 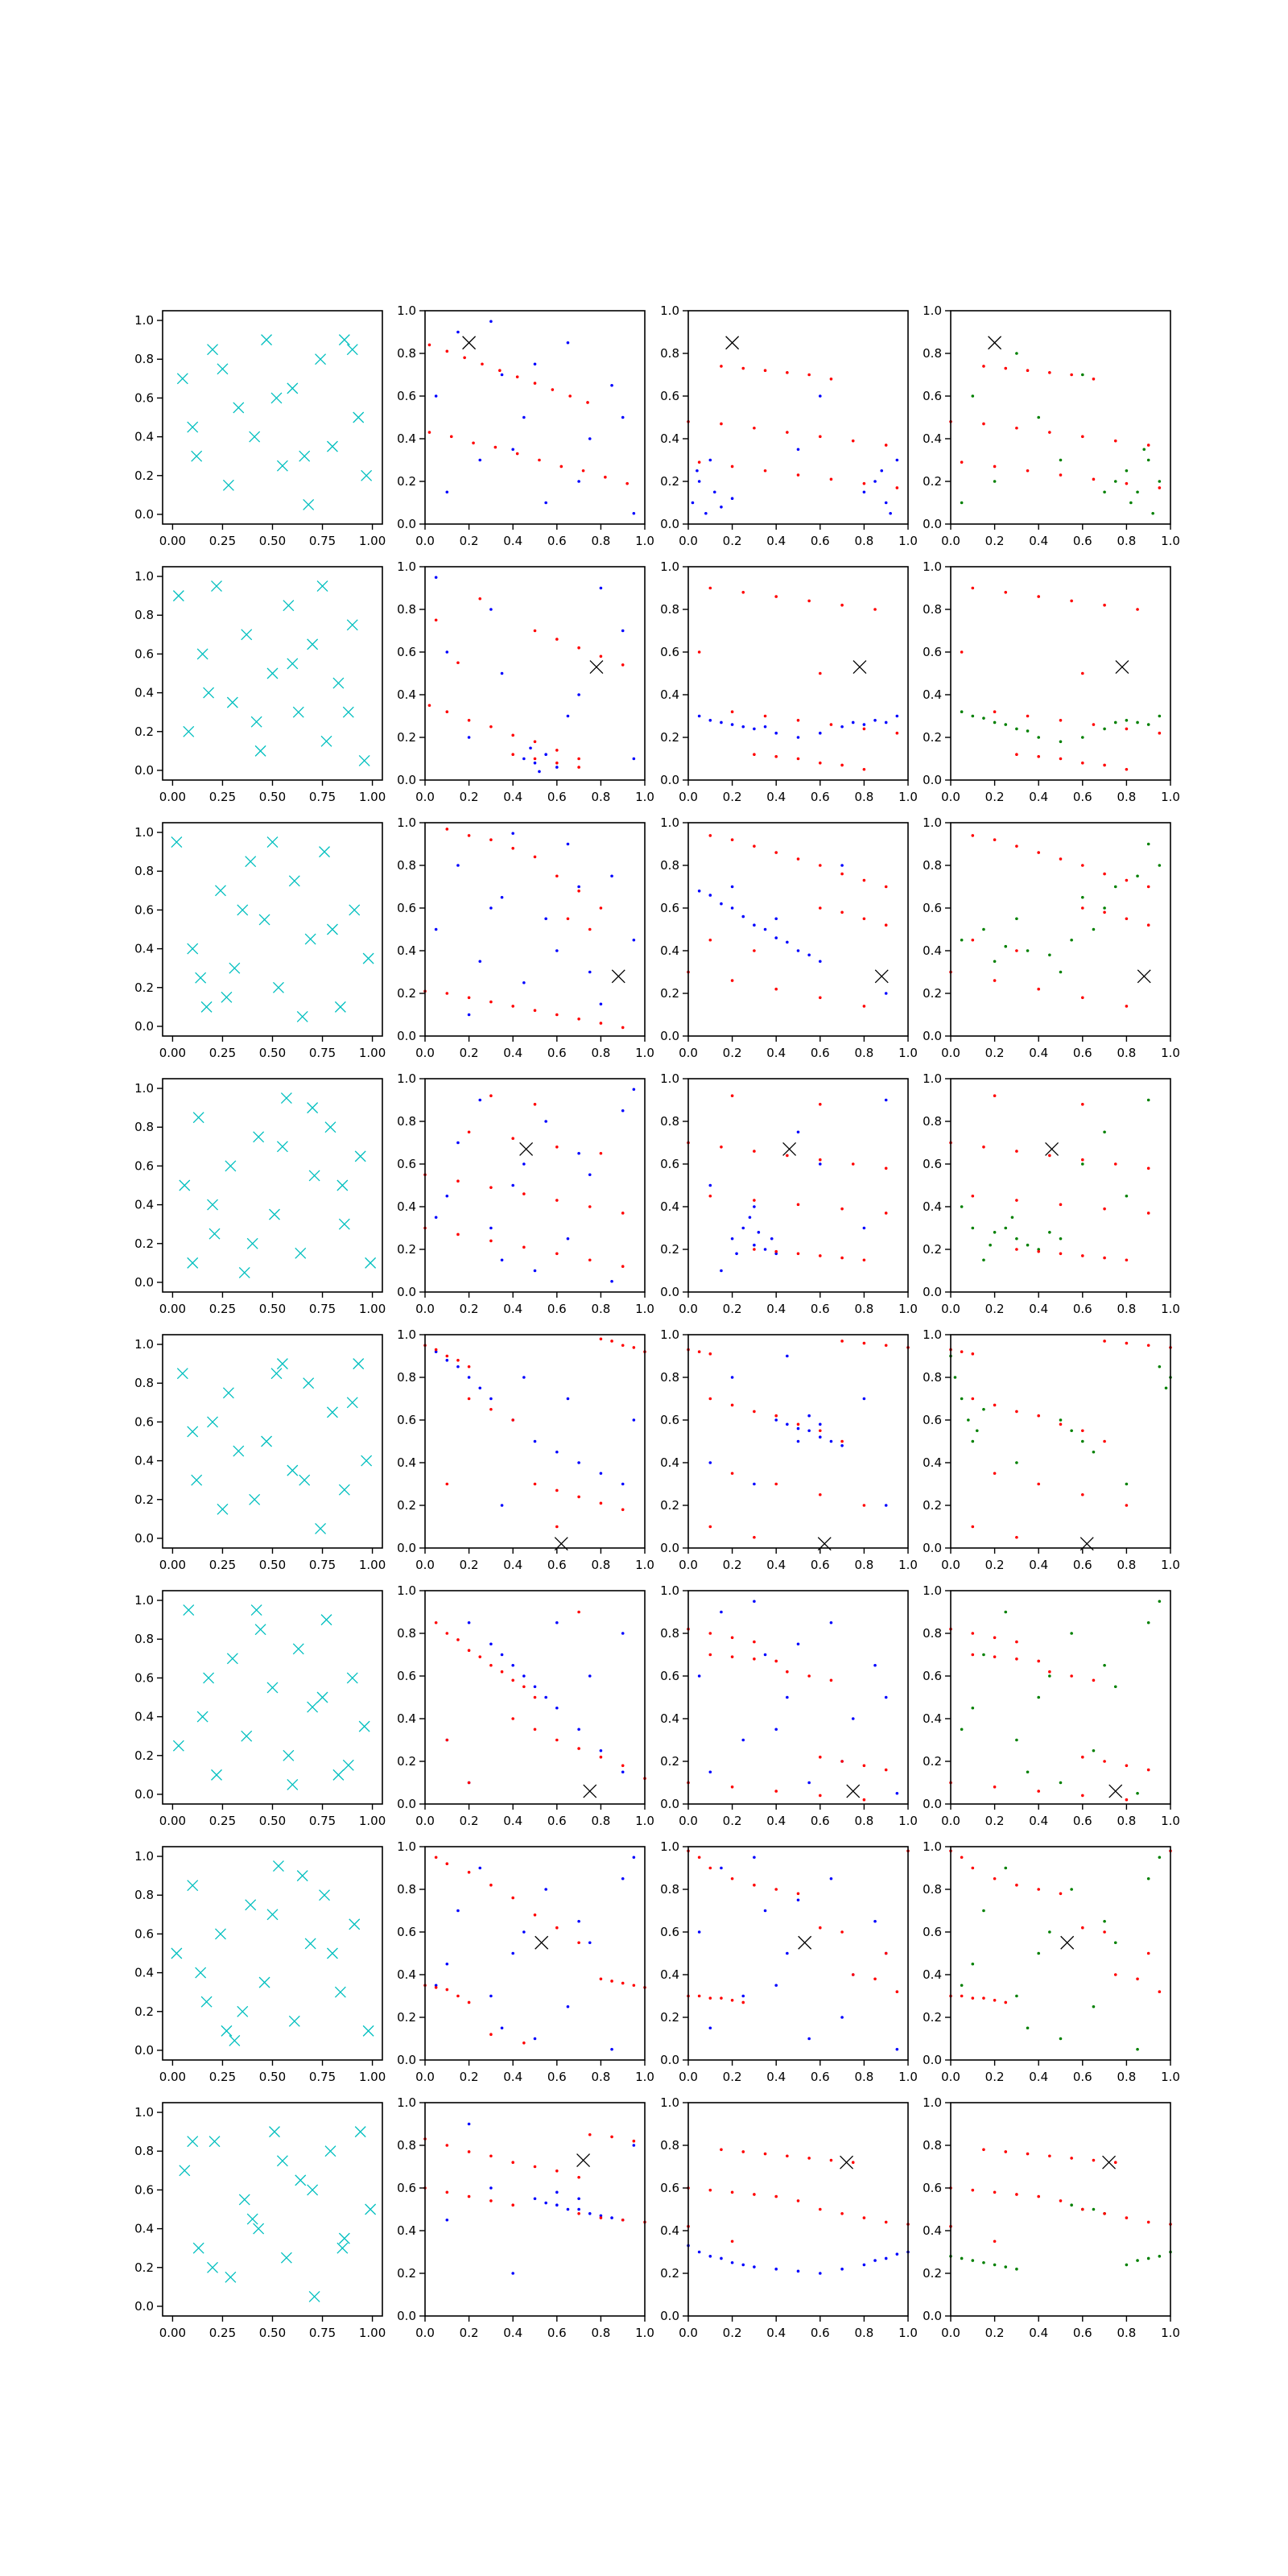 What do you see at coordinates (144, 1717) in the screenshot?
I see `y-tick-label: 0.4` at bounding box center [144, 1717].